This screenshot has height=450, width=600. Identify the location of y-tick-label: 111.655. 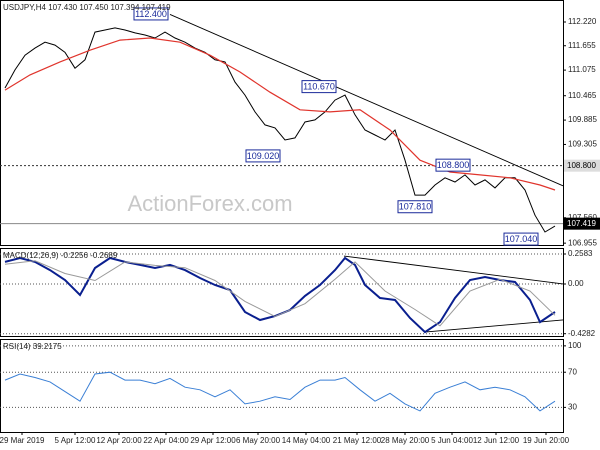
(582, 45).